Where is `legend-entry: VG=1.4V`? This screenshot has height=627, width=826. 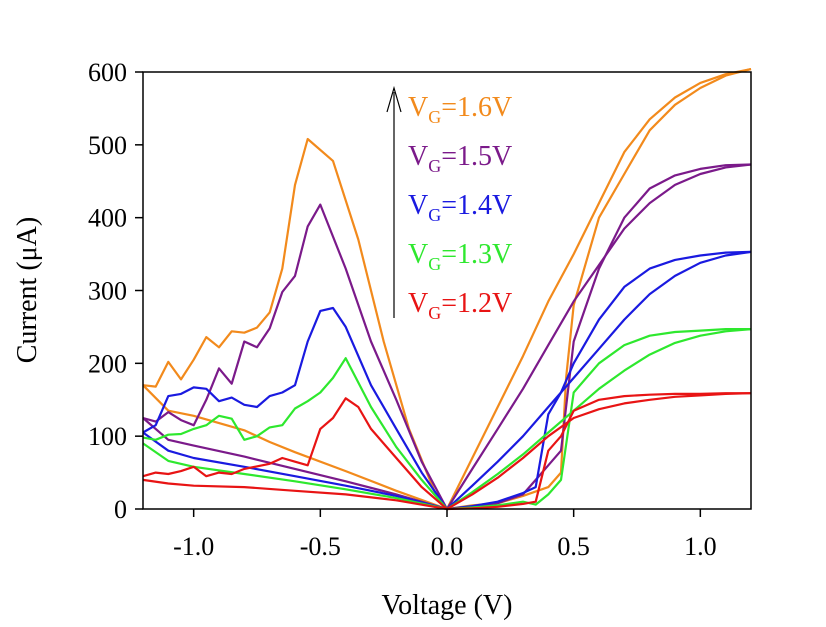
legend-entry: VG=1.4V is located at coordinates (460, 207).